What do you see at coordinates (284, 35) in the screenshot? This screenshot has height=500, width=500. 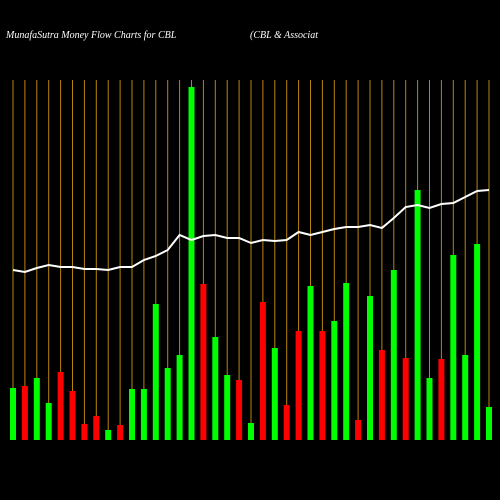 I see `chart-subtitle: (CBL & Associat` at bounding box center [284, 35].